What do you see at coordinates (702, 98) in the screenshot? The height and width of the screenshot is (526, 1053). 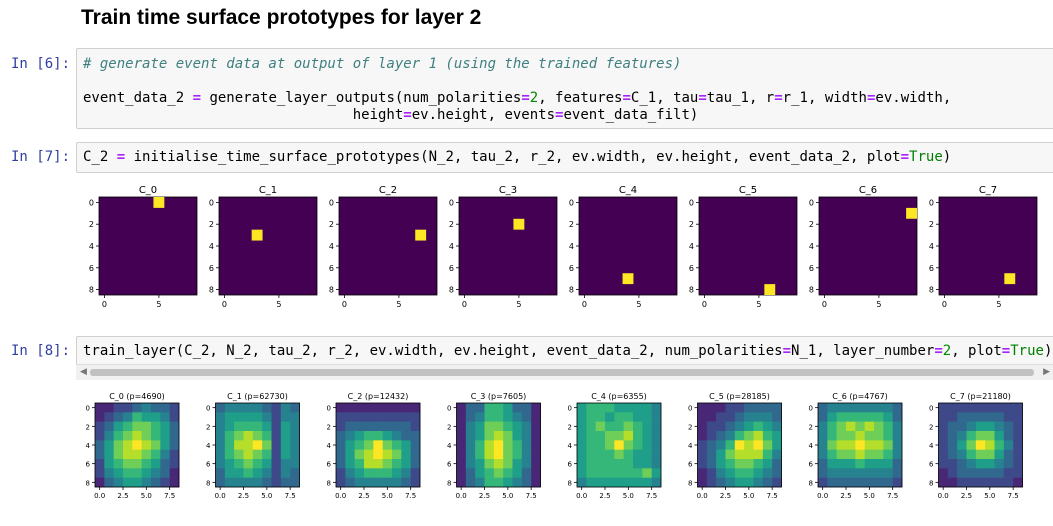 I see `code-token: =` at bounding box center [702, 98].